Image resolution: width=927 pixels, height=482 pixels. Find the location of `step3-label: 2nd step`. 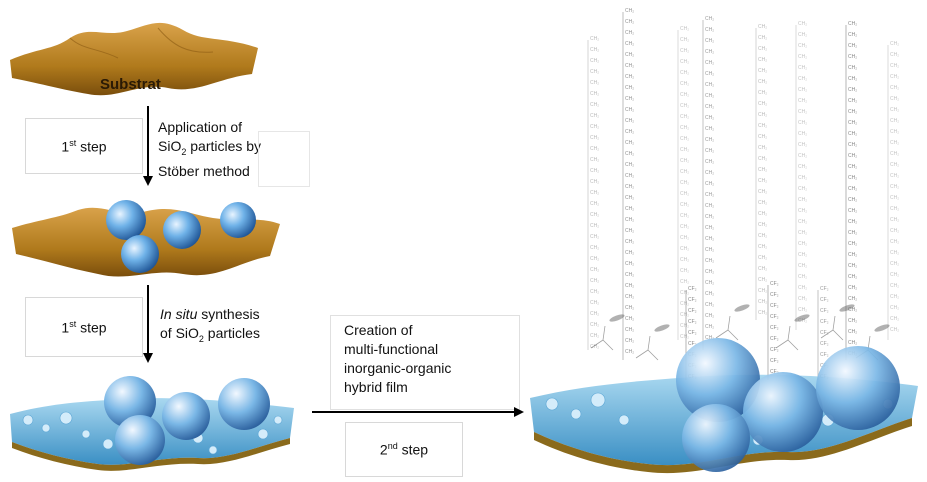

step3-label: 2nd step is located at coordinates (404, 449).